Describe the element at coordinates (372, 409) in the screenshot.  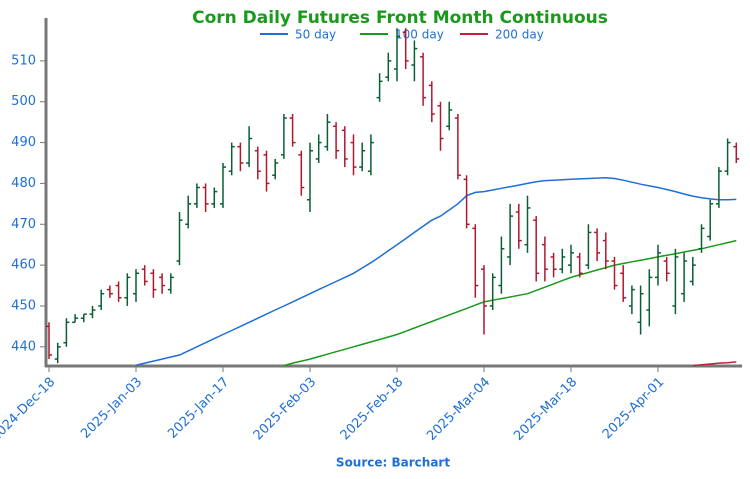
I see `x-tick-label: 2025-Feb-18` at that location.